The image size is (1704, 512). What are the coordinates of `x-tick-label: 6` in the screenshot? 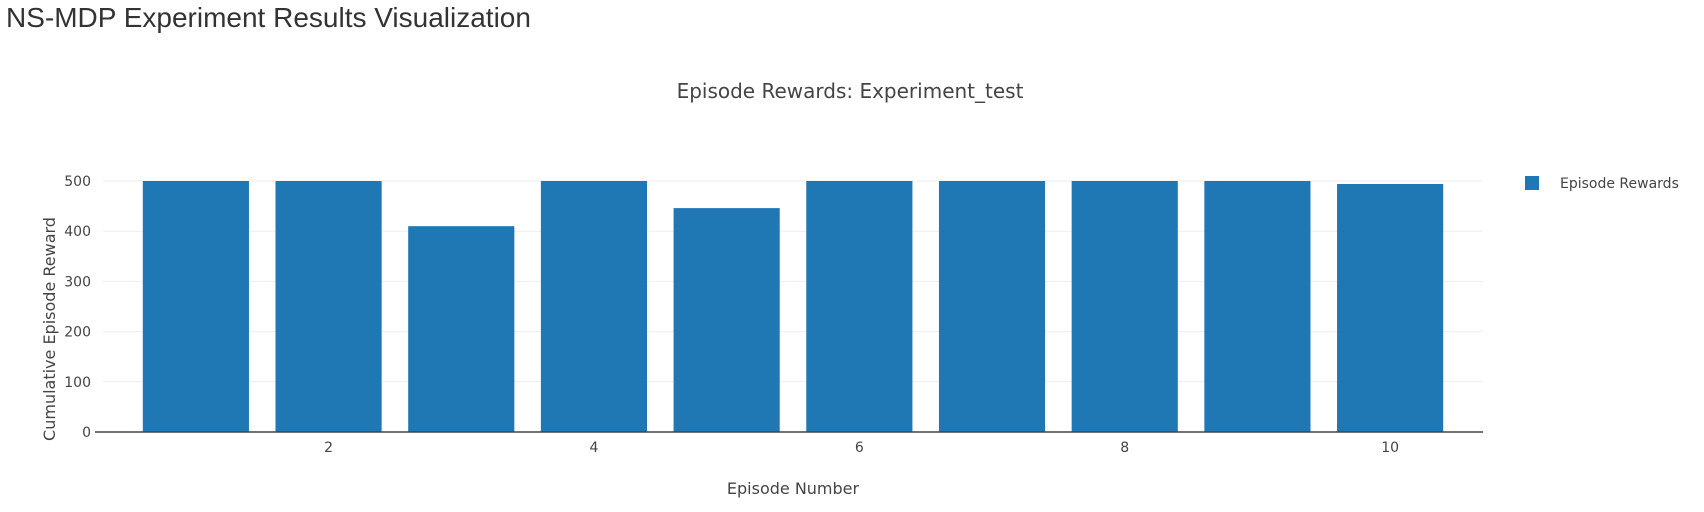 It's located at (859, 448).